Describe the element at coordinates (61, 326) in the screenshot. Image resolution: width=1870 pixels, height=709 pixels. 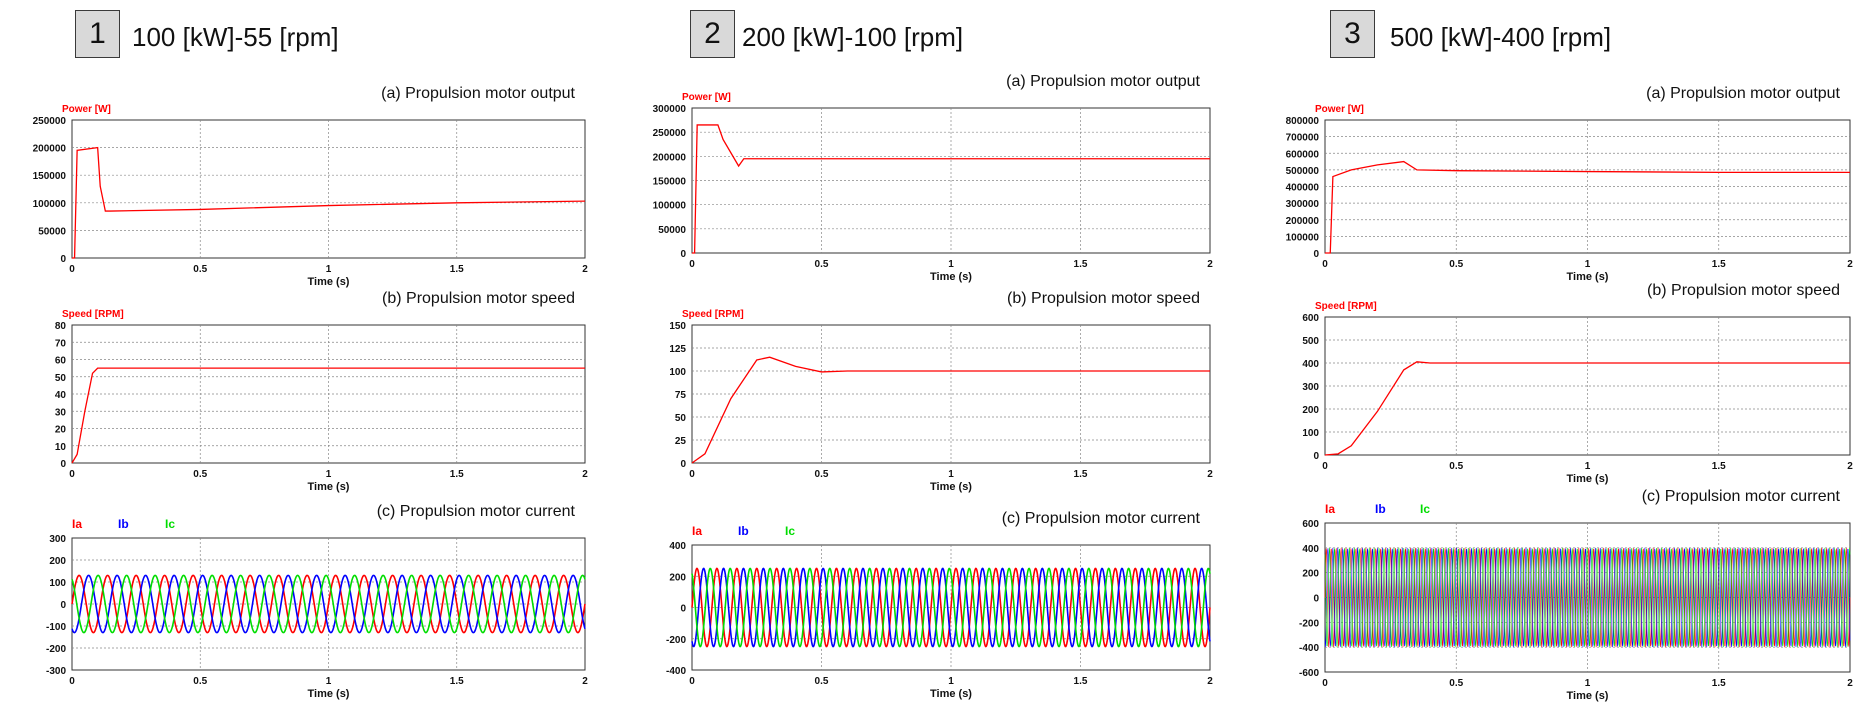
I see `y-tick-label: 80` at that location.